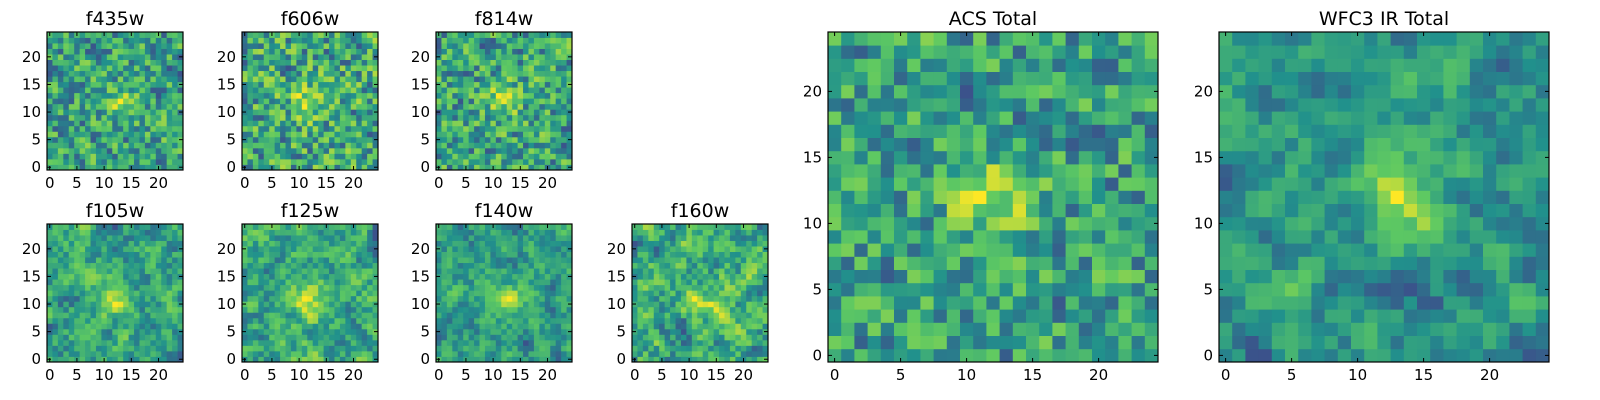 This screenshot has width=1600, height=400. What do you see at coordinates (104, 183) in the screenshot?
I see `x-tick-label: 10` at bounding box center [104, 183].